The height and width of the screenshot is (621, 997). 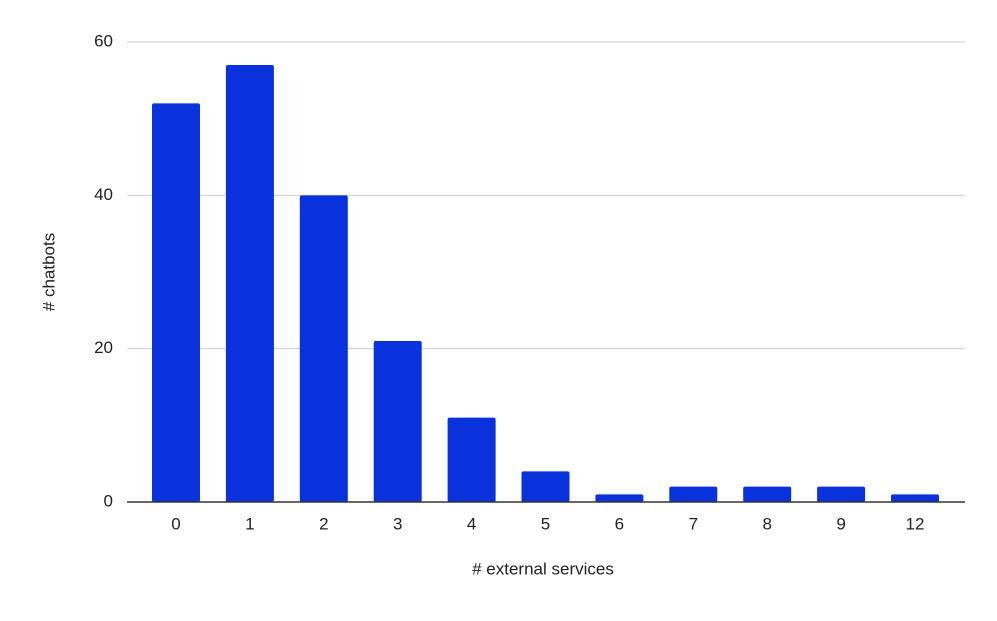 I want to click on y-tick-label: 20, so click(x=103, y=347).